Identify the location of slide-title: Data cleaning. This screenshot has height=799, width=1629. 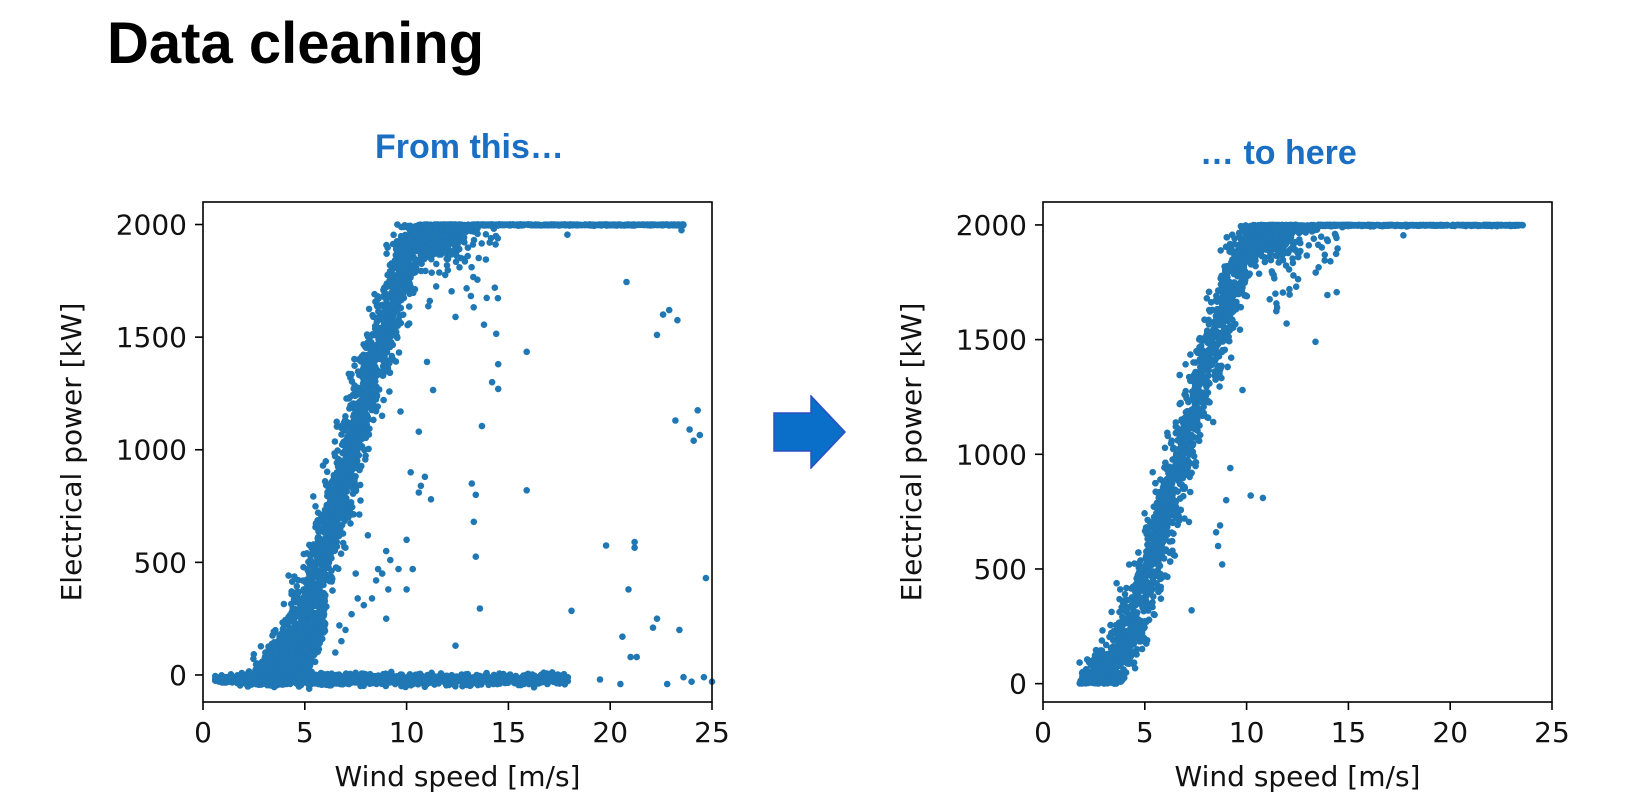
(296, 43).